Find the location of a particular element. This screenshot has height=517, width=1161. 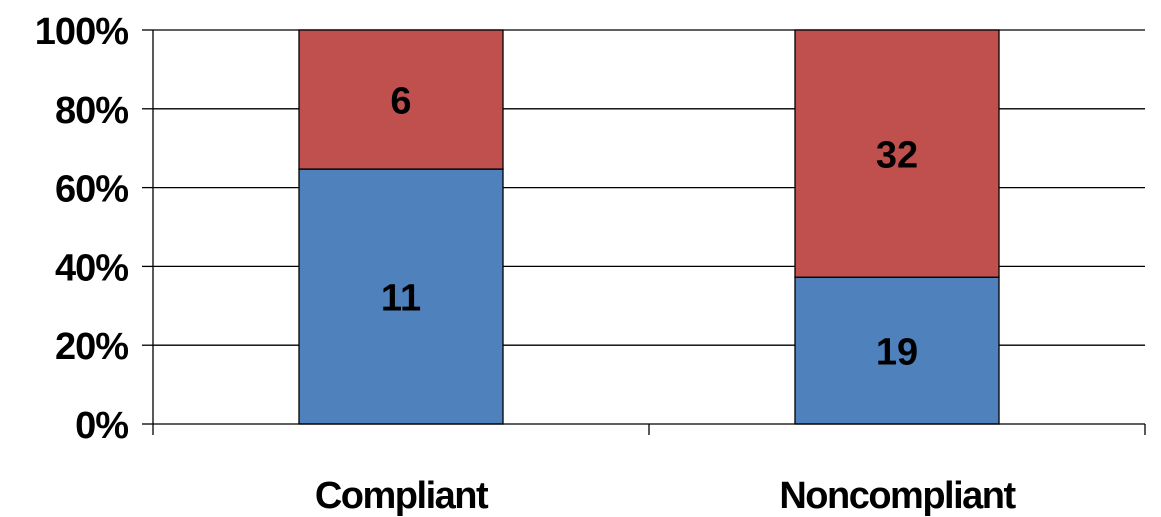

x-category-label: Compliant is located at coordinates (402, 496).